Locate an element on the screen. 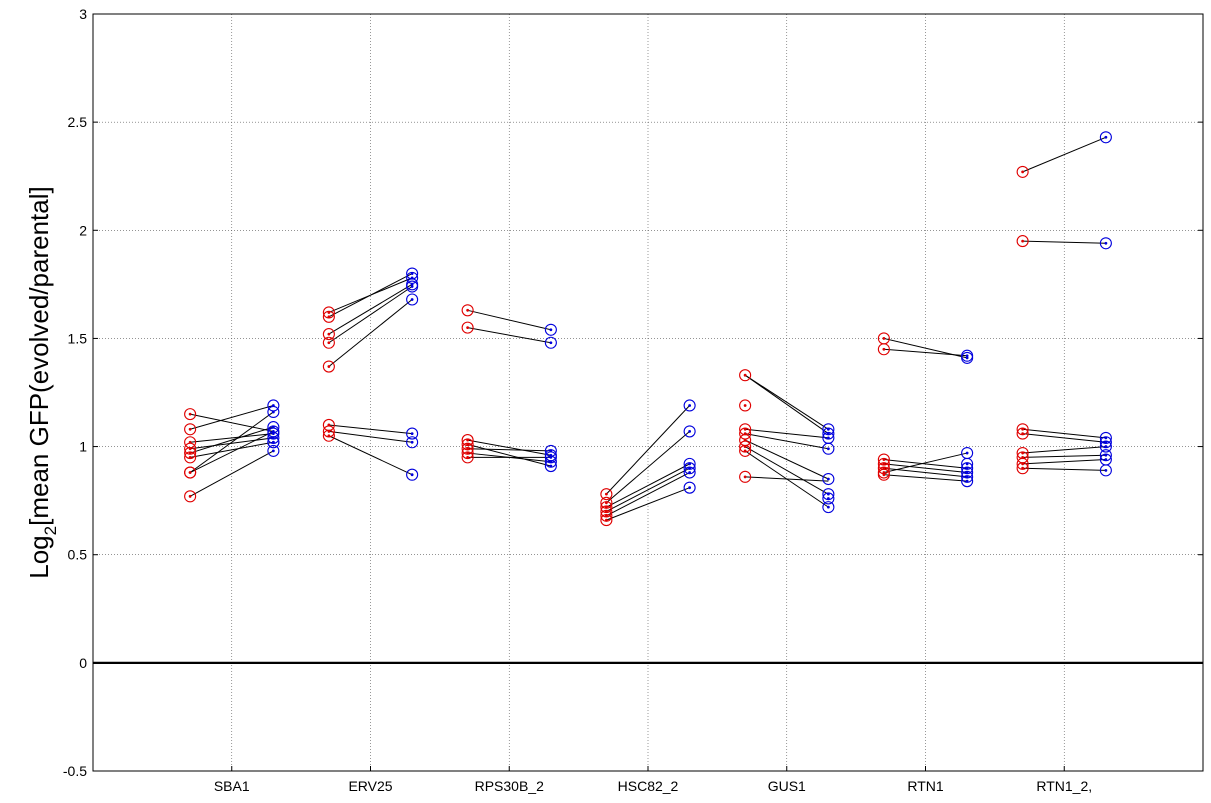 This screenshot has width=1211, height=803. y-tick-label: 2.5 is located at coordinates (78, 122).